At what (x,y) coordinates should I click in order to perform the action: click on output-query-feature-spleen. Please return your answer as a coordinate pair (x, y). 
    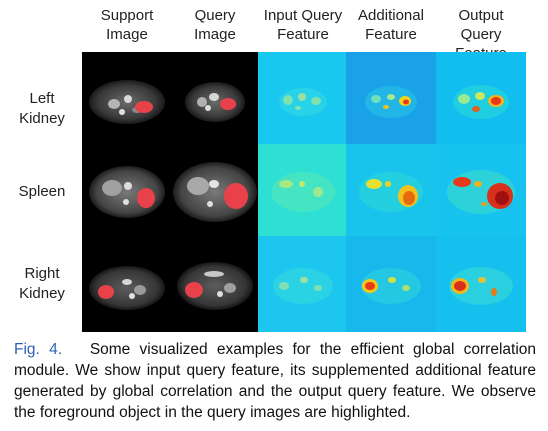
    Looking at the image, I should click on (481, 192).